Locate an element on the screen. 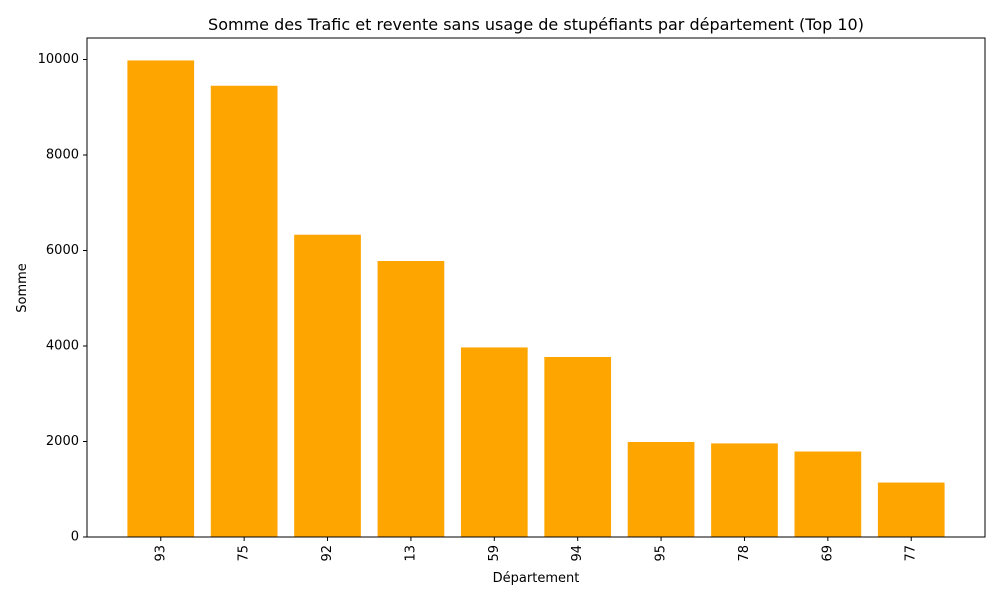  y-tick-label-8000: 8000 is located at coordinates (62, 154).